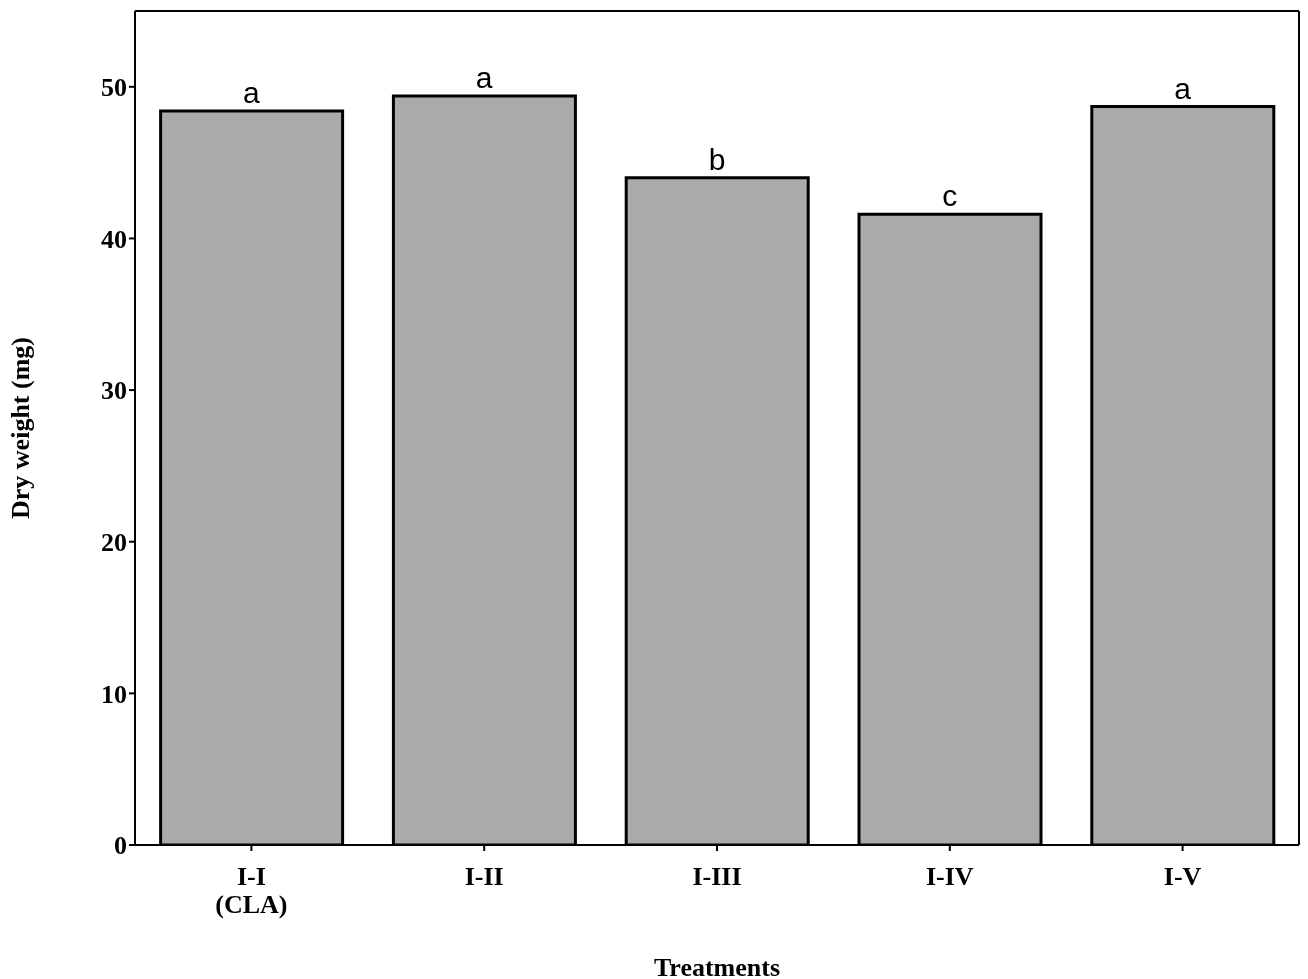 The height and width of the screenshot is (979, 1308). I want to click on x-tick-label: I-III, so click(717, 876).